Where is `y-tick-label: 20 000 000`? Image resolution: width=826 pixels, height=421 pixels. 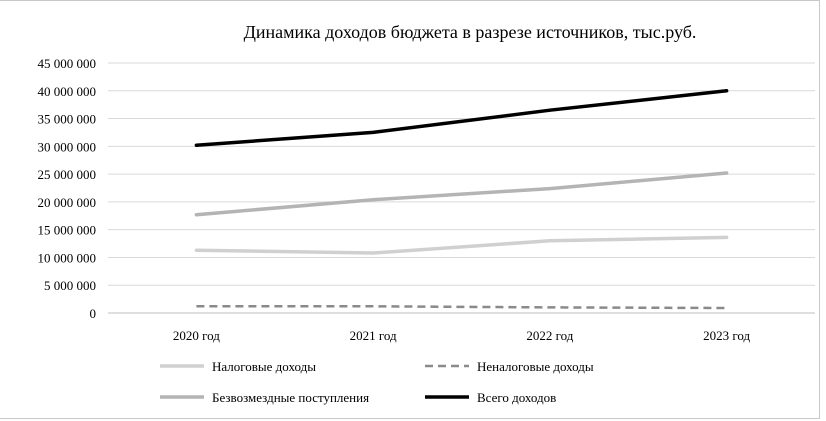
y-tick-label: 20 000 000 is located at coordinates (67, 202).